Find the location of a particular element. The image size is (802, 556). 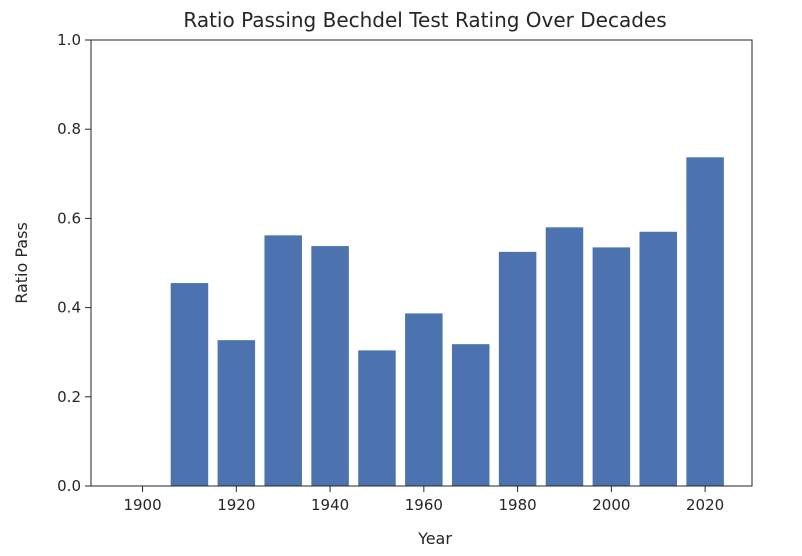

bar-1990 is located at coordinates (564, 356).